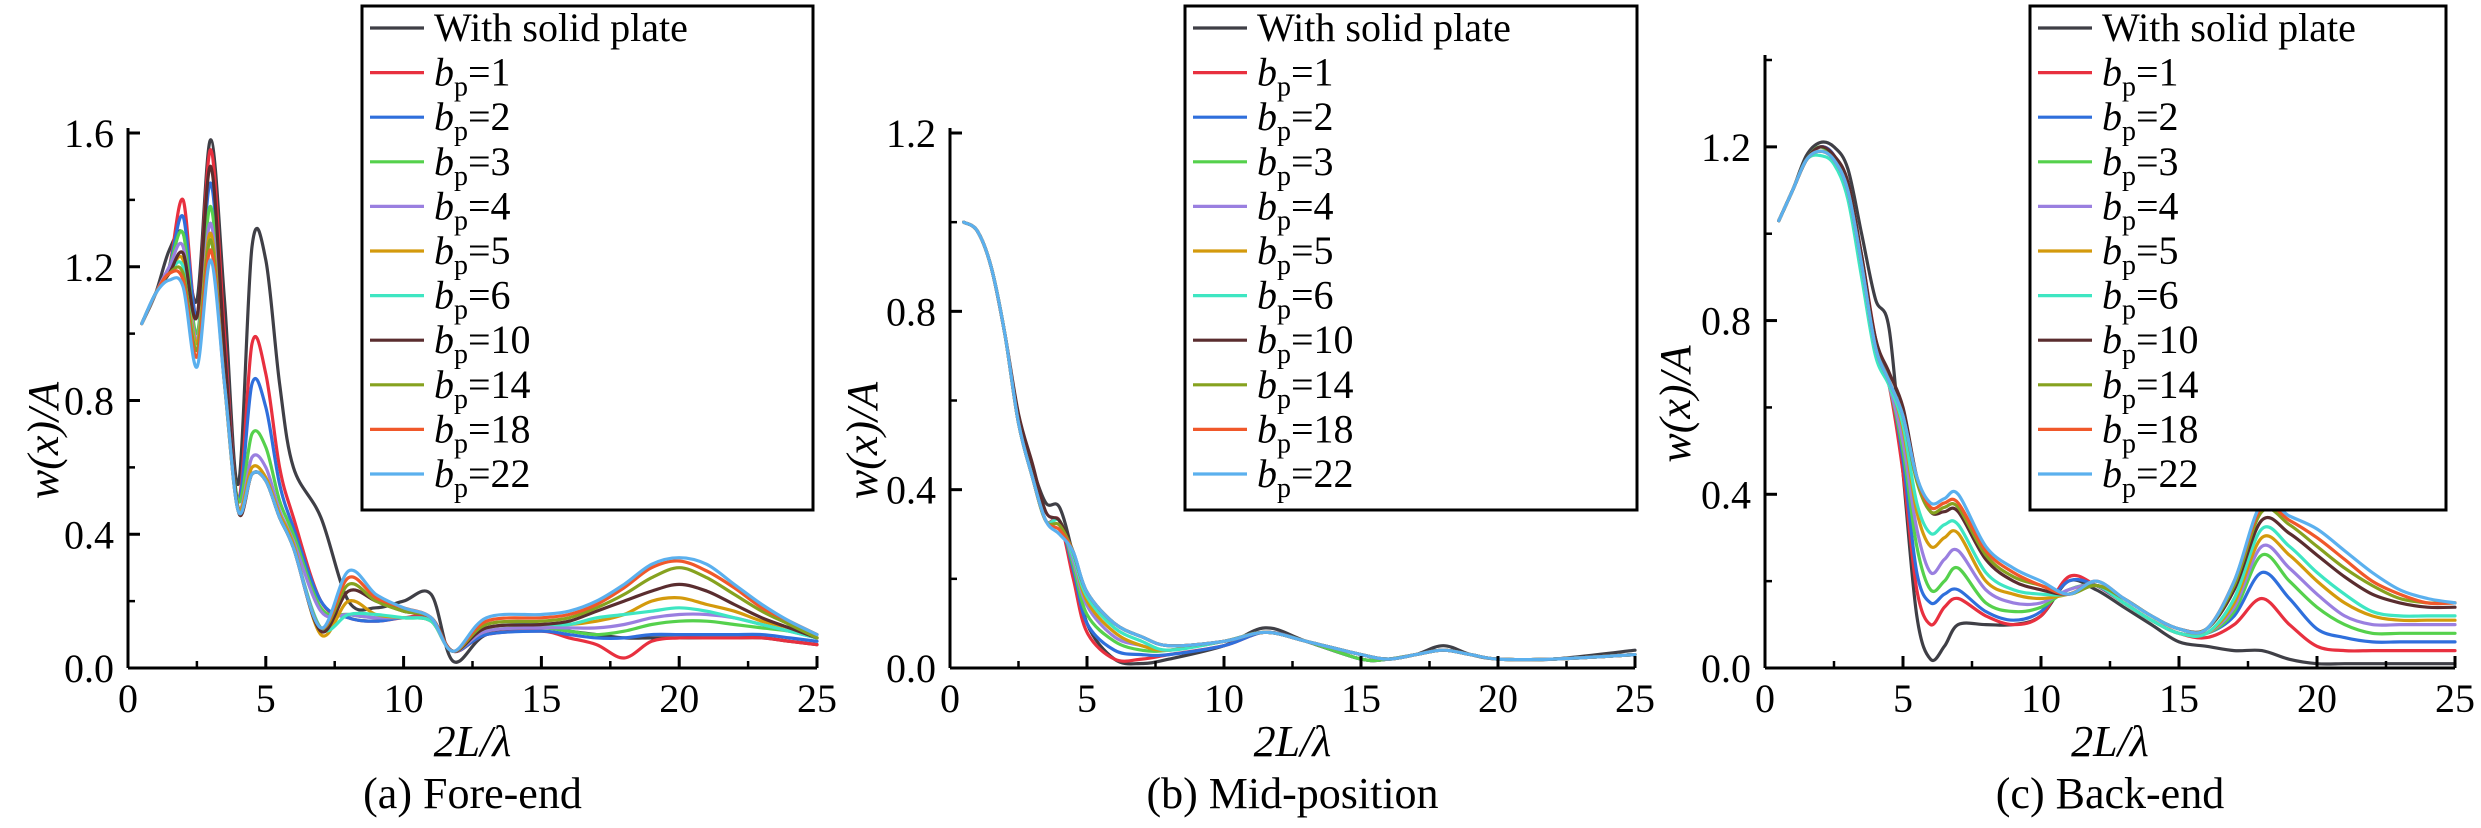 Image resolution: width=2481 pixels, height=828 pixels. What do you see at coordinates (1312, 161) in the screenshot?
I see `legend-label-suffix: =3` at bounding box center [1312, 161].